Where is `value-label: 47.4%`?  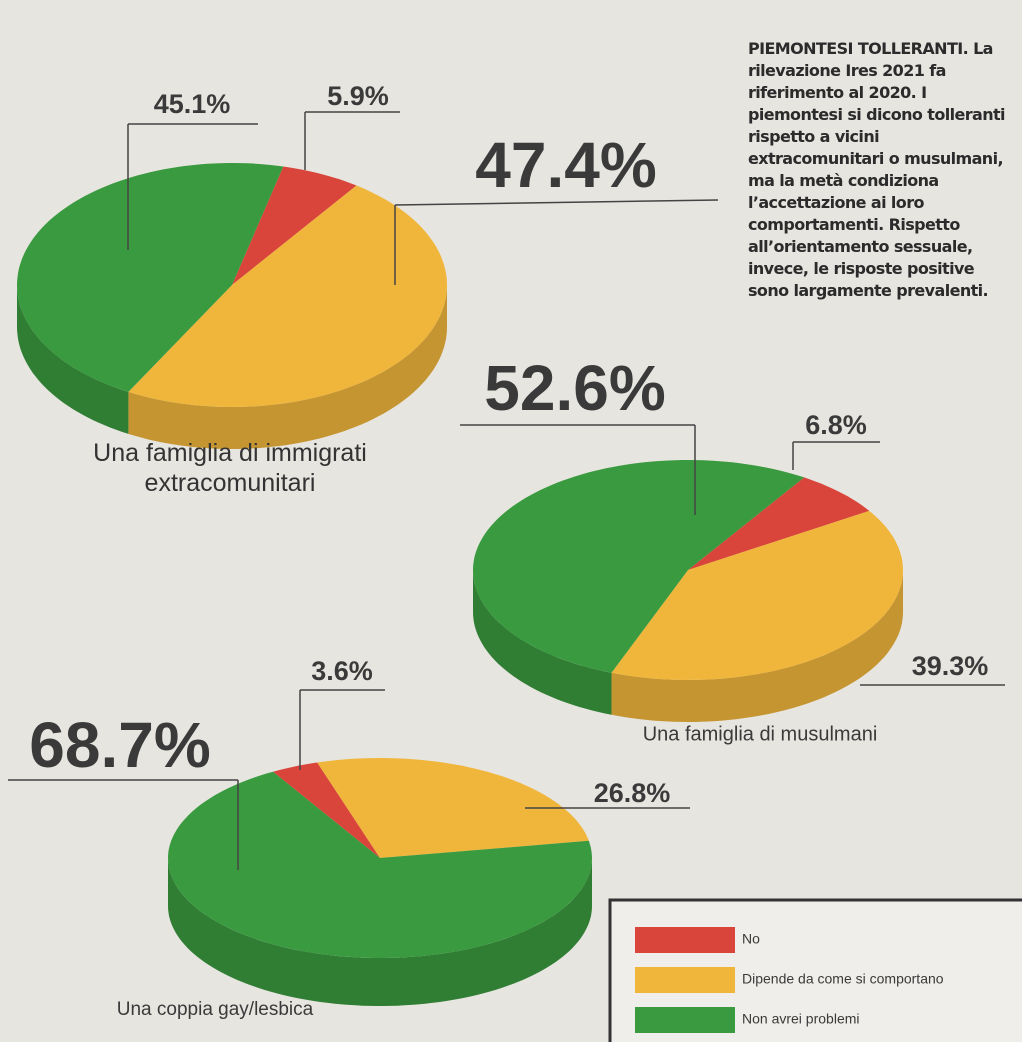 value-label: 47.4% is located at coordinates (565, 165).